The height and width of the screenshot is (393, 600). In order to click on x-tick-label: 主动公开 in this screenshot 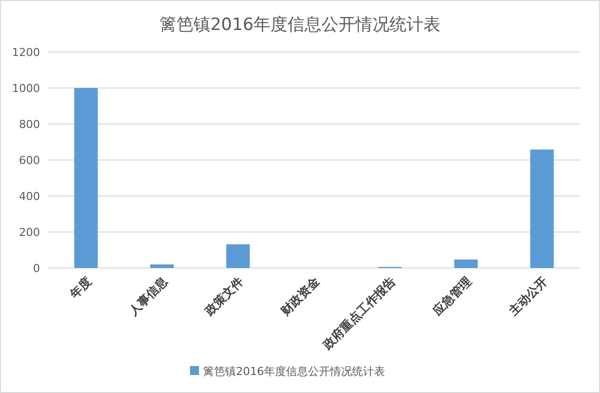, I will do `click(528, 296)`.